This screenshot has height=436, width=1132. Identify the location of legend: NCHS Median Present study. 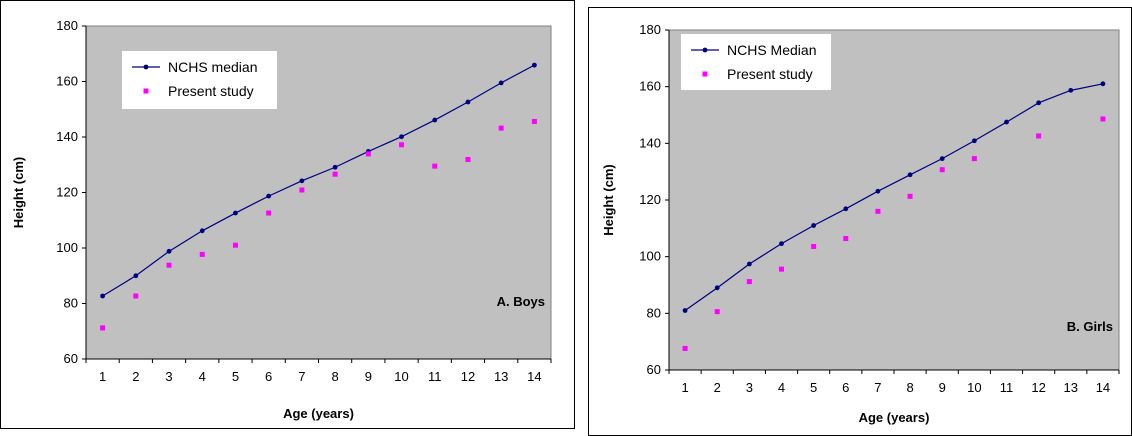
(756, 62).